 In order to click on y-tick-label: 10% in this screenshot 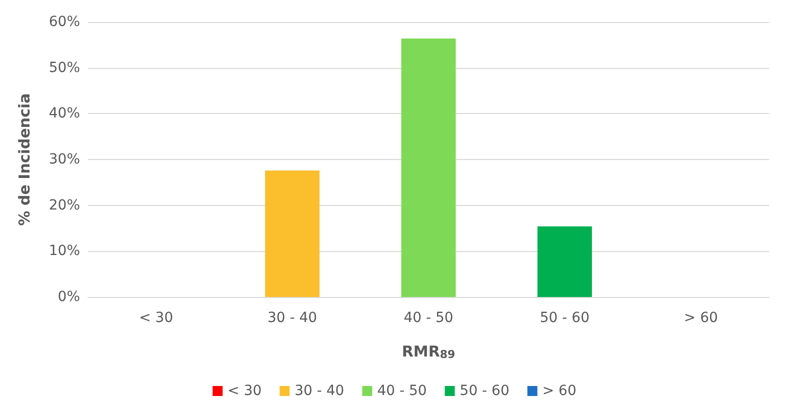, I will do `click(64, 251)`.